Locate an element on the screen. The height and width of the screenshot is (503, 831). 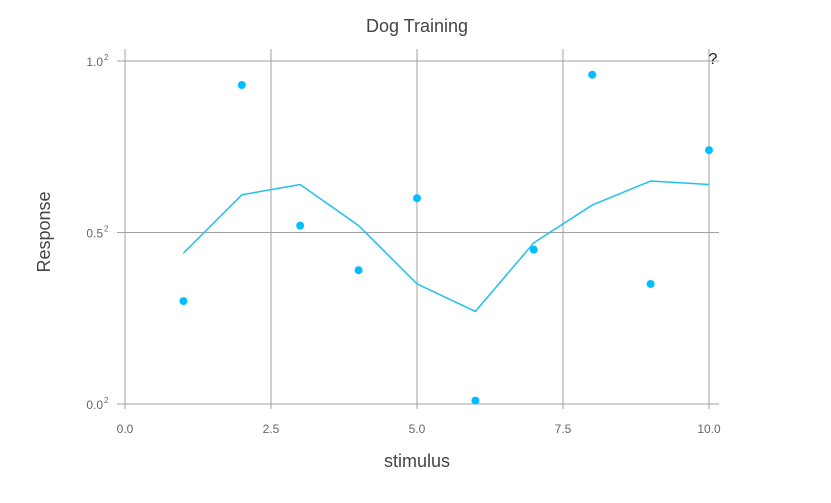
x-axis-ticks: 0.0 2.5 5.0 7.5 10.0 is located at coordinates (419, 429).